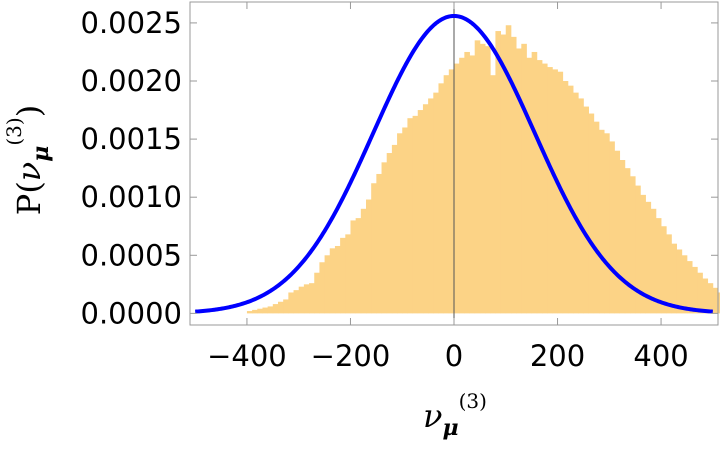 The image size is (720, 450). Describe the element at coordinates (131, 197) in the screenshot. I see `y-tick-label: 0.0010` at that location.